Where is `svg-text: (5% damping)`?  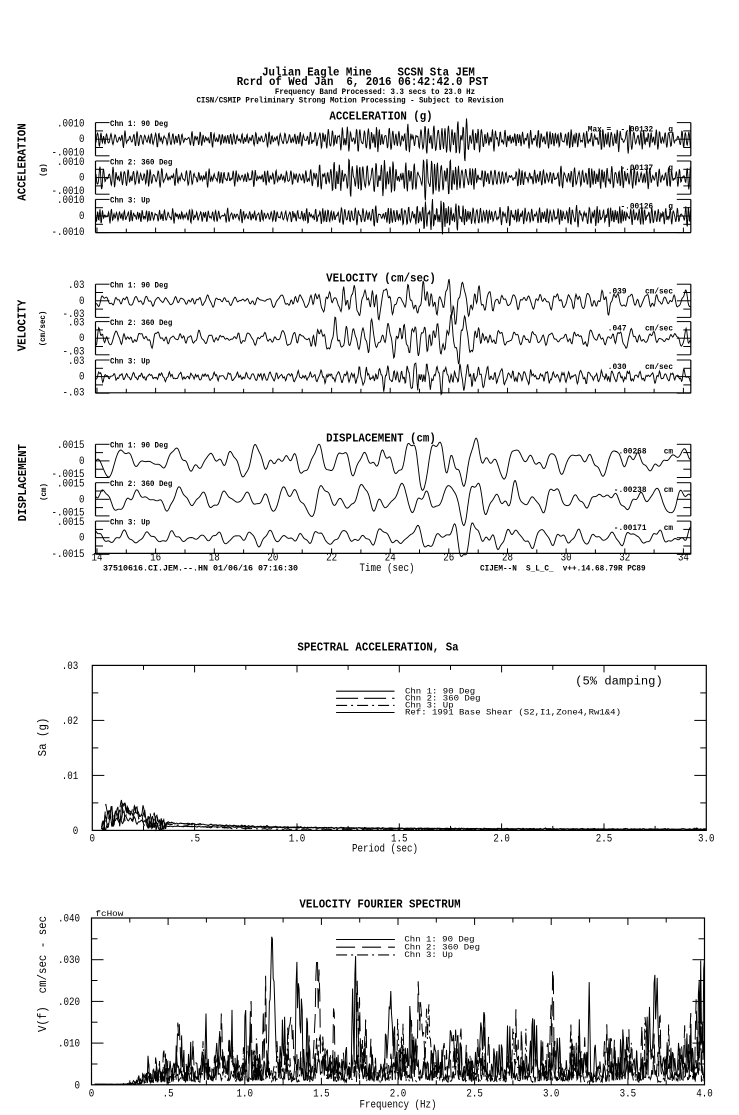
svg-text: (5% damping) is located at coordinates (619, 682).